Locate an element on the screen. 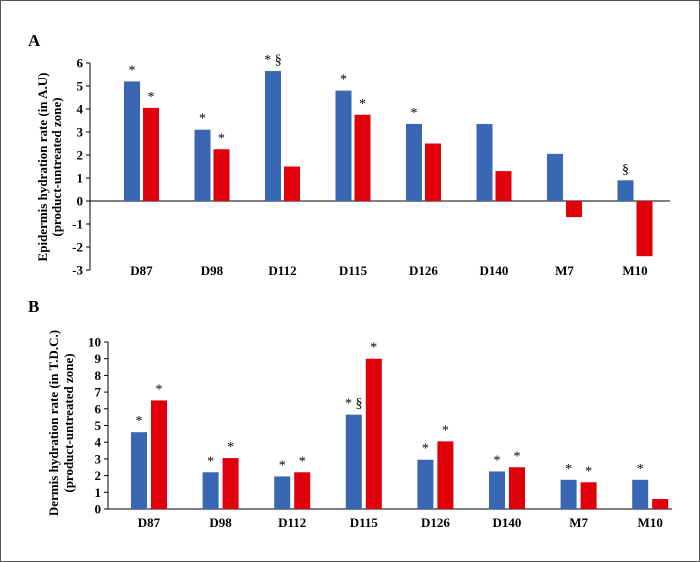 Image resolution: width=700 pixels, height=562 pixels. panel-a-y-tick-label: 0 is located at coordinates (80, 201).